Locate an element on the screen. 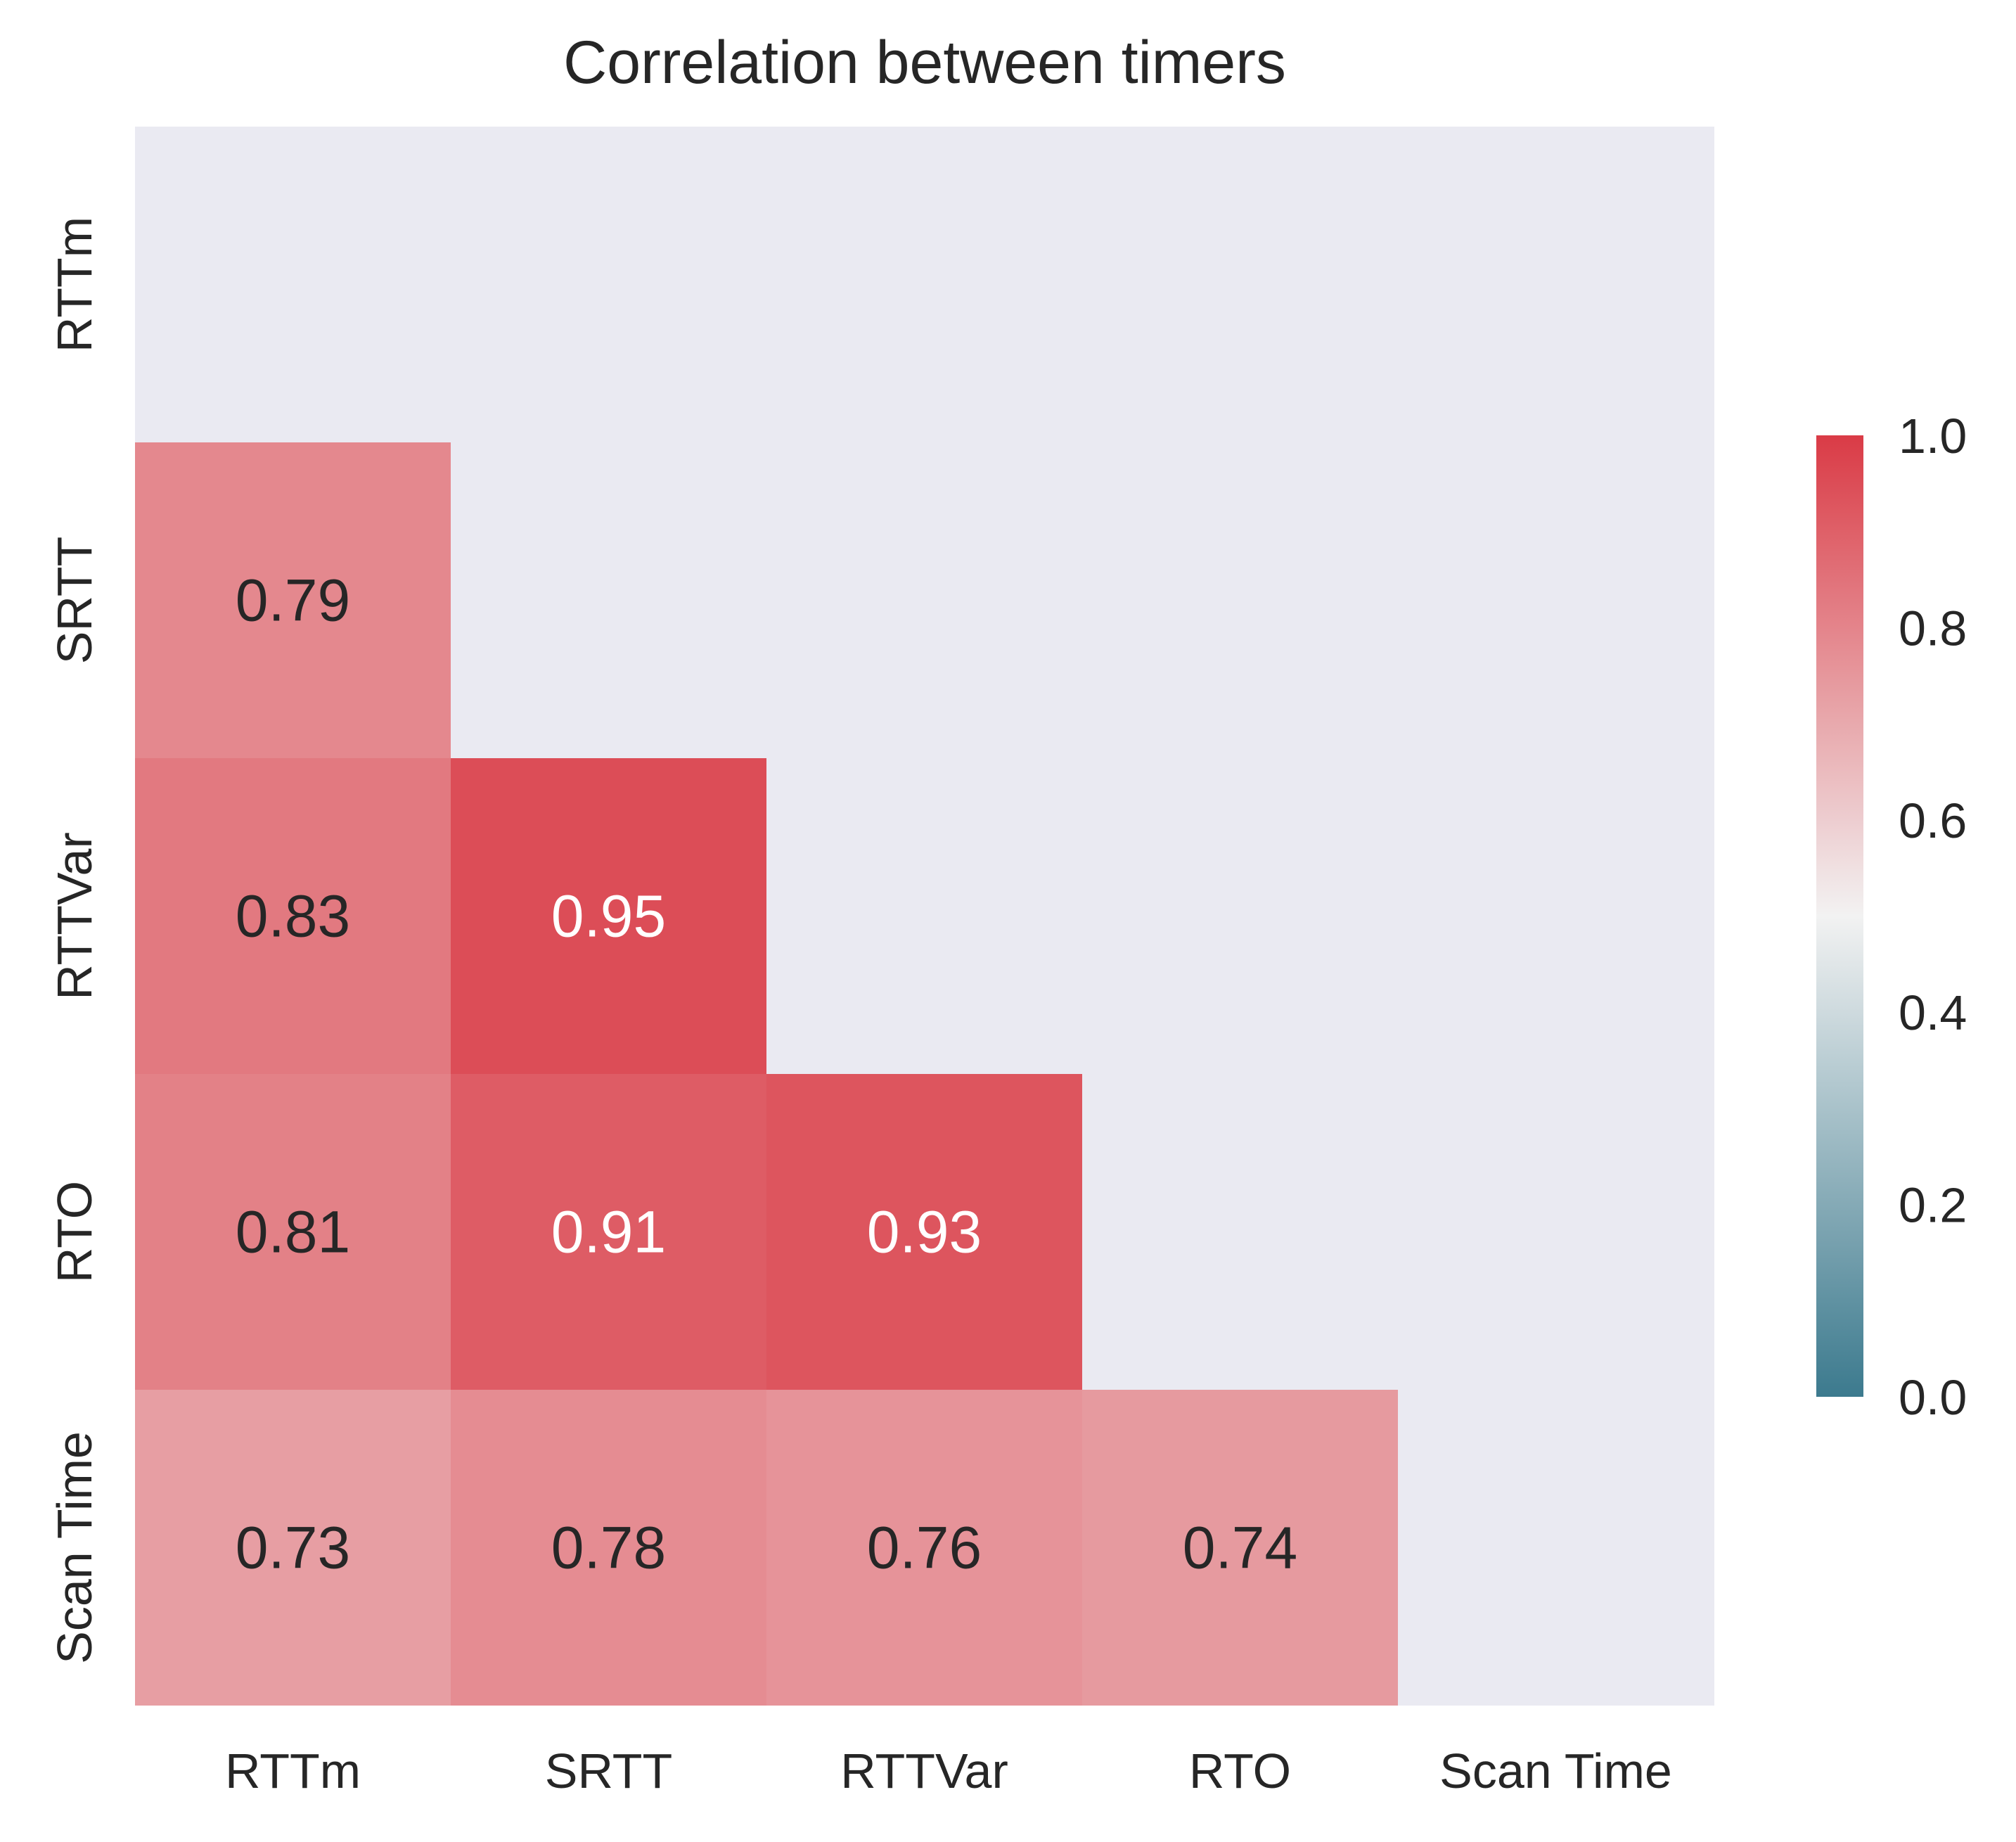  cell-value-label: 0.76 is located at coordinates (924, 1548).